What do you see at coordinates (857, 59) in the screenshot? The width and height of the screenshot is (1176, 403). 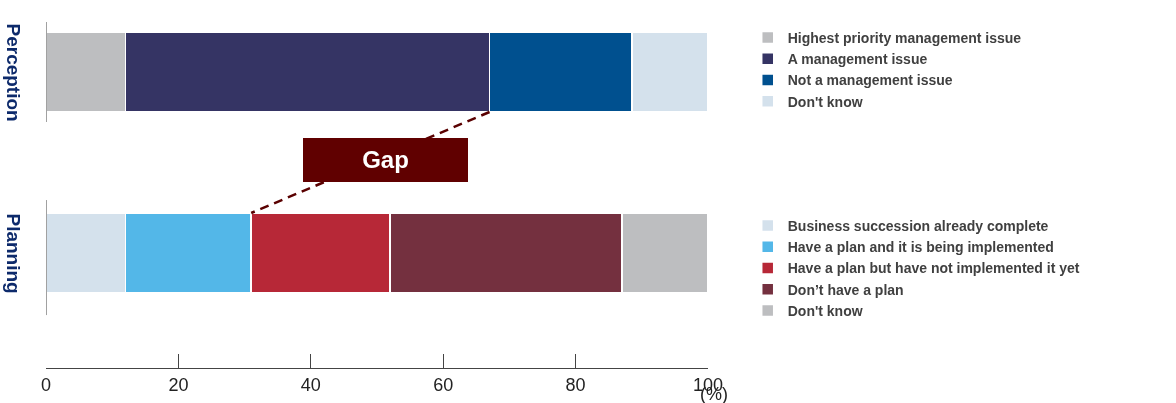 I see `legend-label: A management issue` at bounding box center [857, 59].